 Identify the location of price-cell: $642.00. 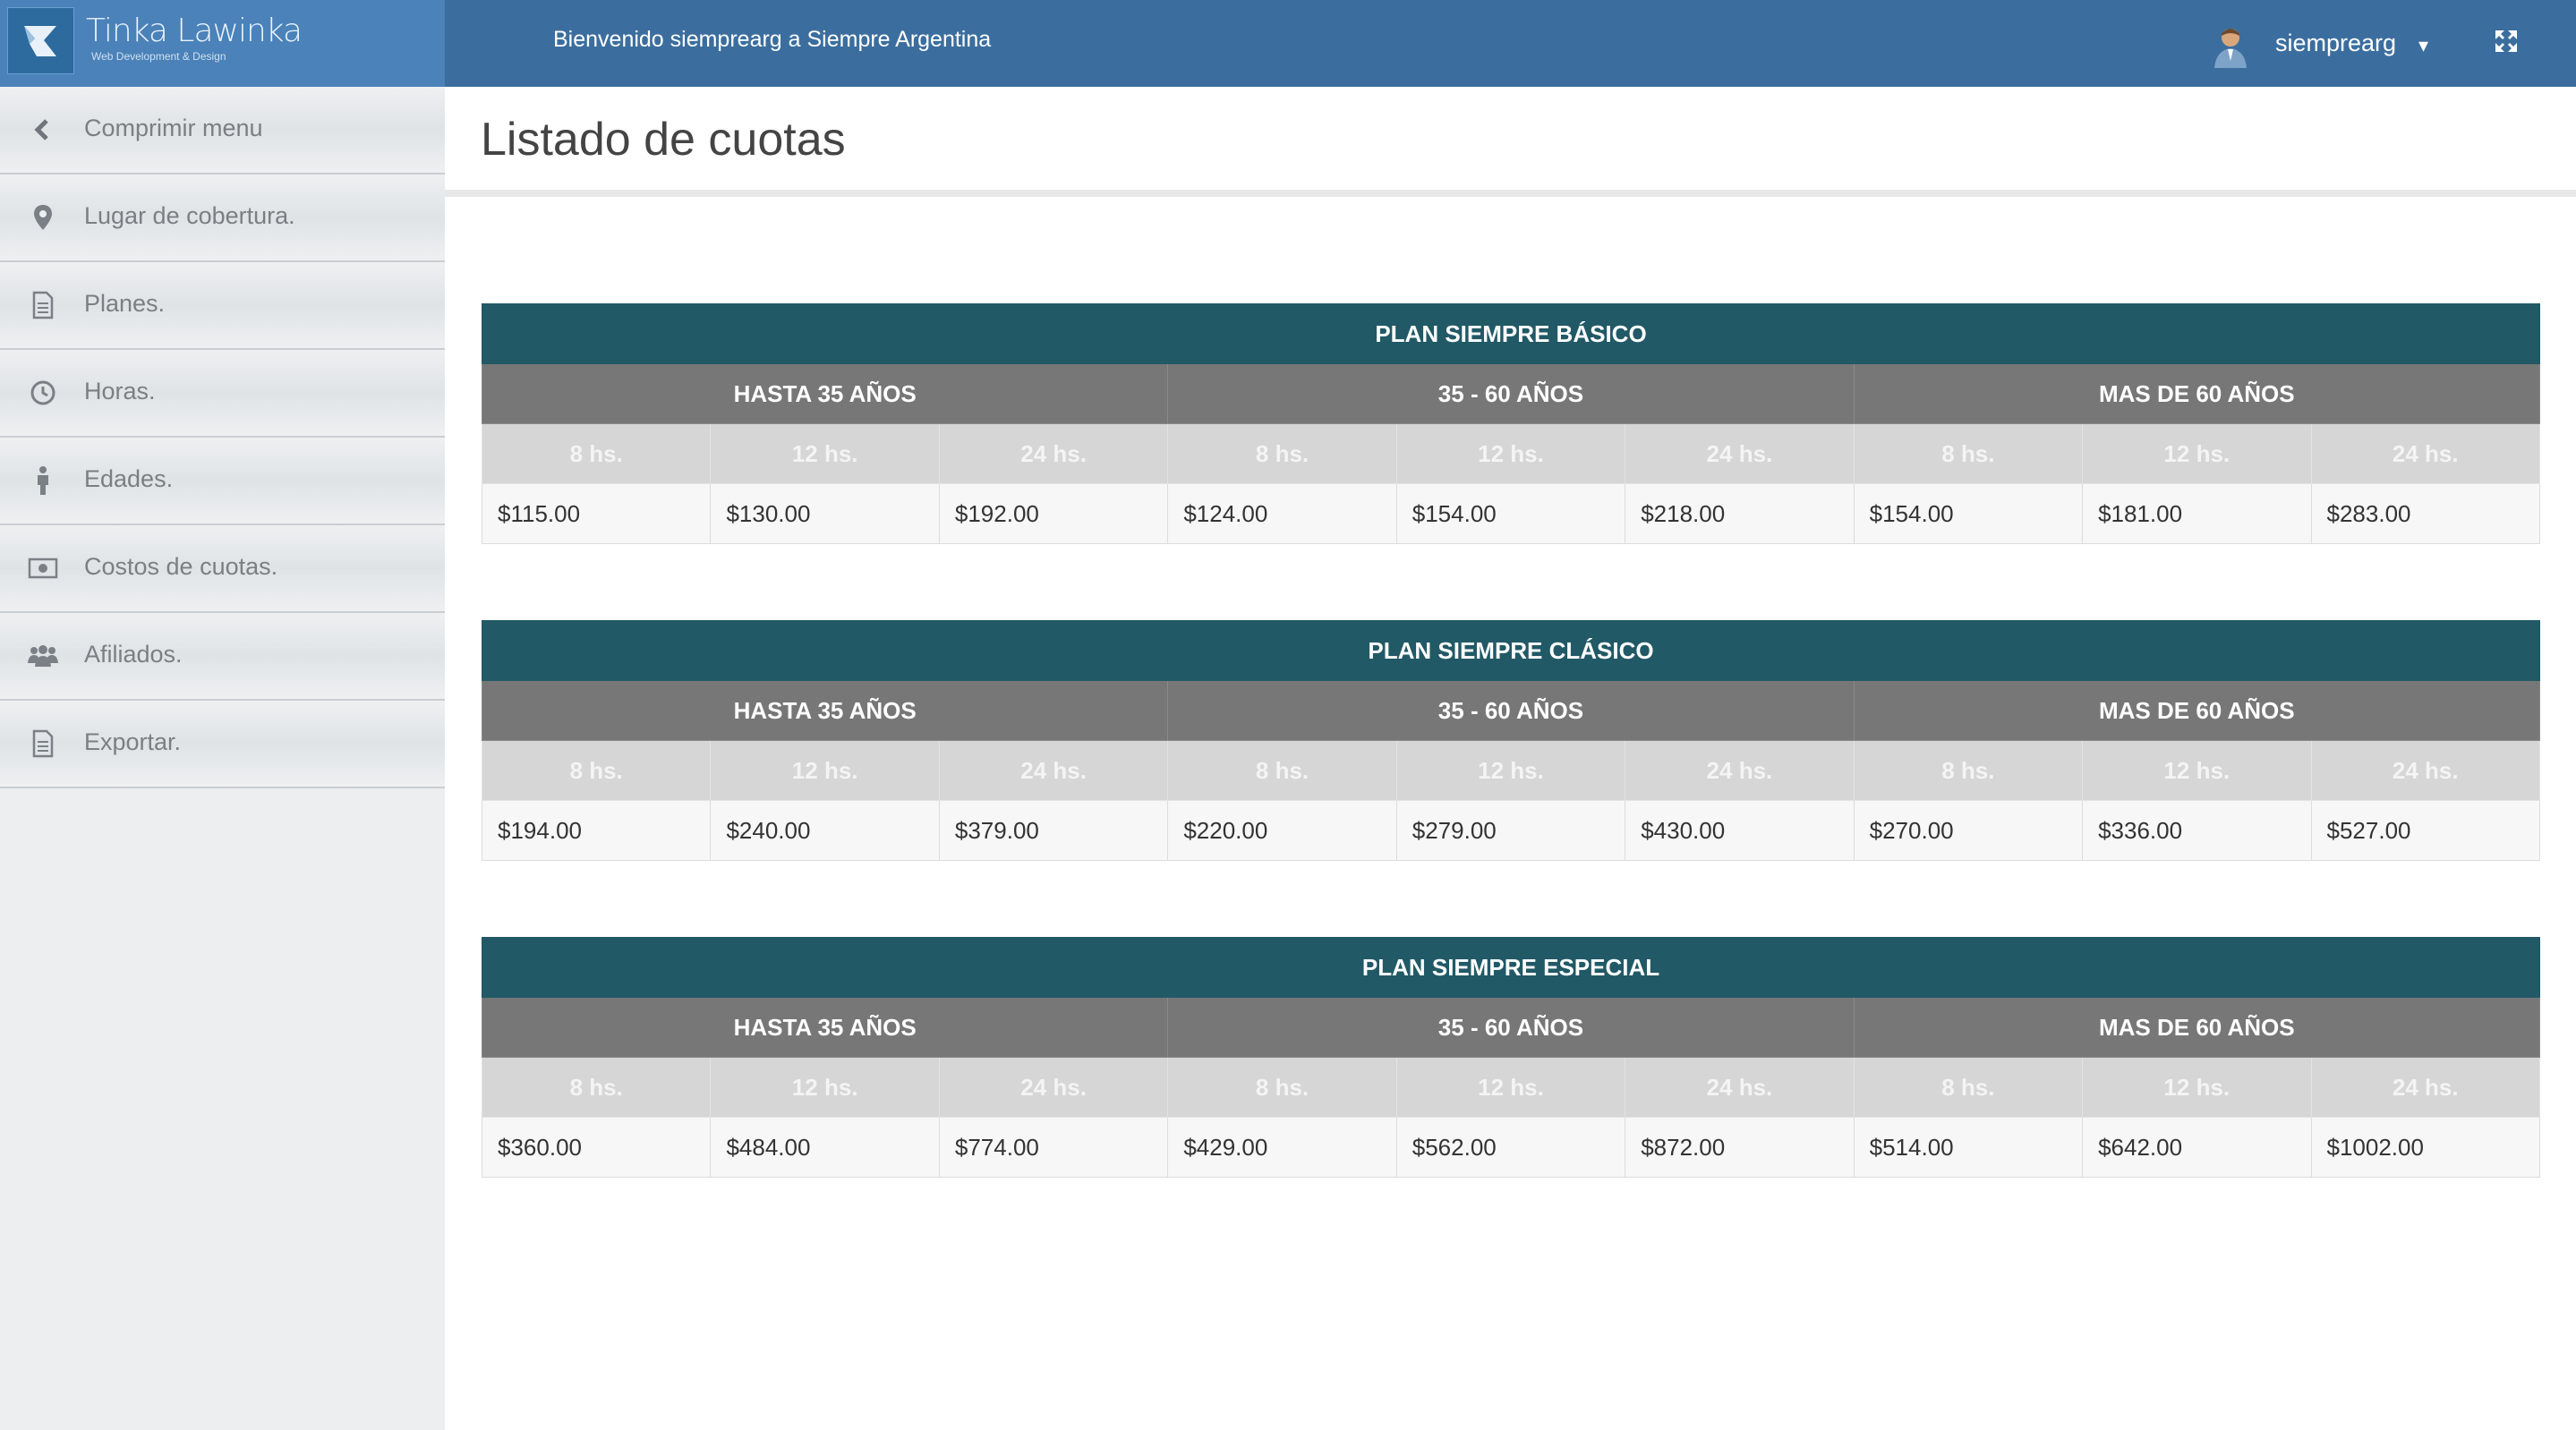
(2197, 1147).